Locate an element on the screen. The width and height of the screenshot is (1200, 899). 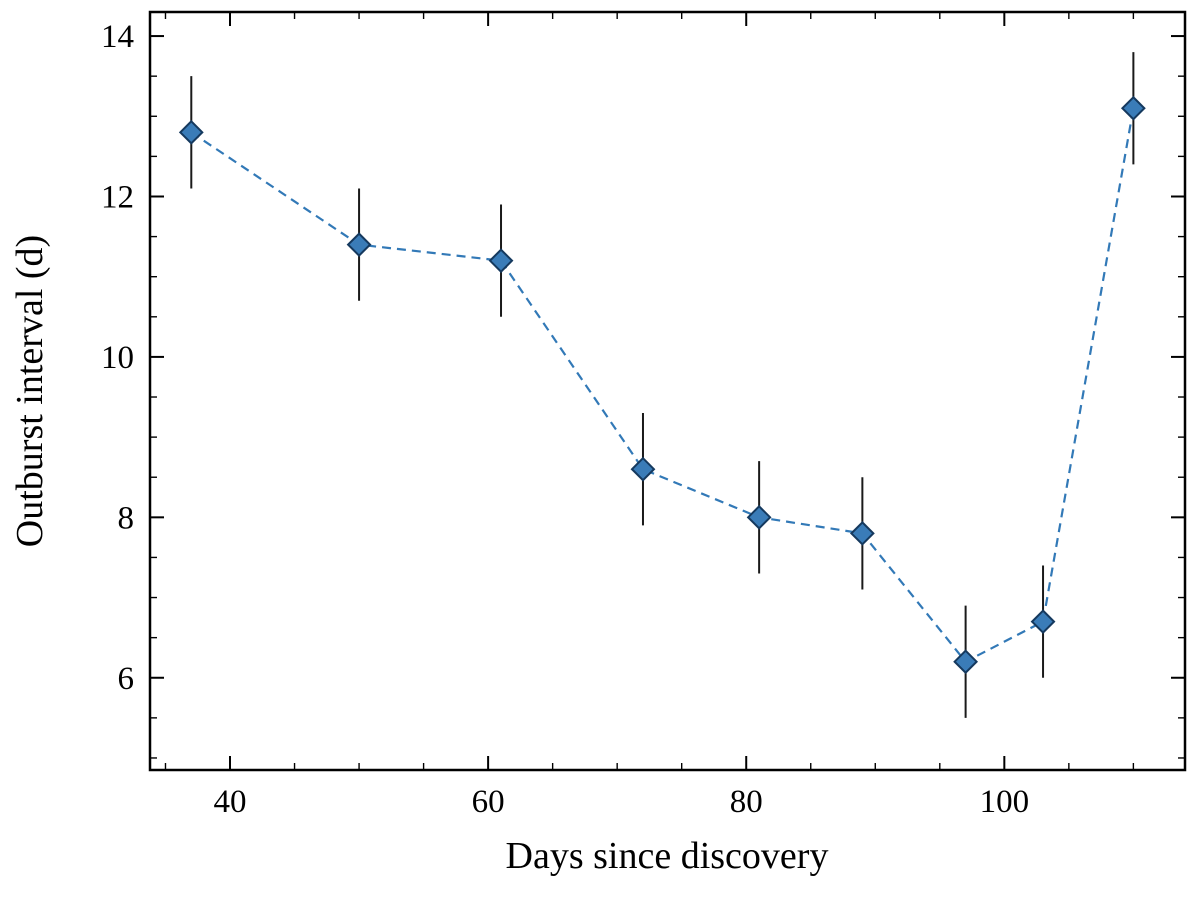
y-tick-label: 10 is located at coordinates (117, 358).